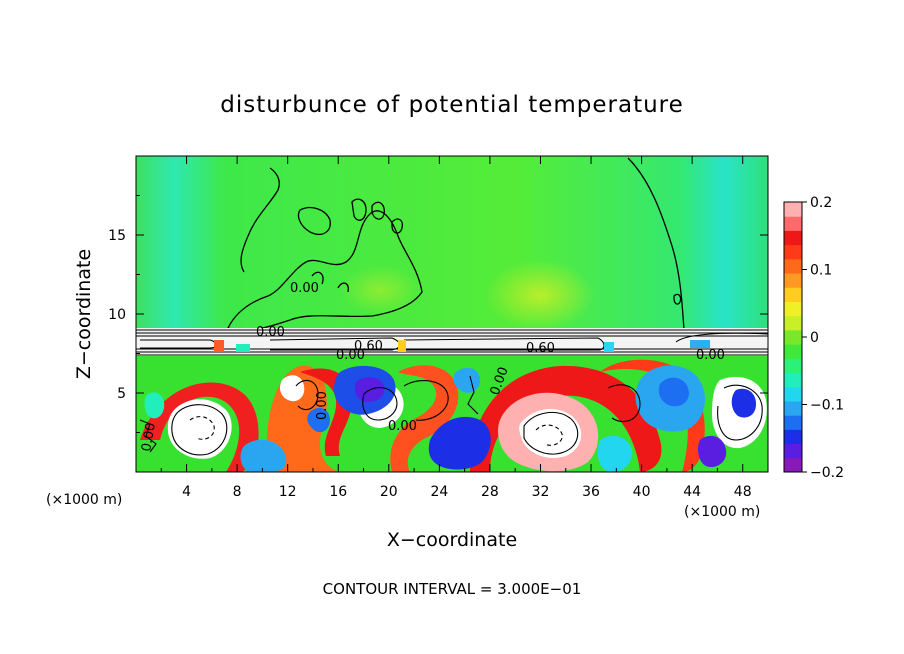 This screenshot has width=904, height=654. Describe the element at coordinates (821, 271) in the screenshot. I see `colorbar-tick-label: 0.1` at that location.